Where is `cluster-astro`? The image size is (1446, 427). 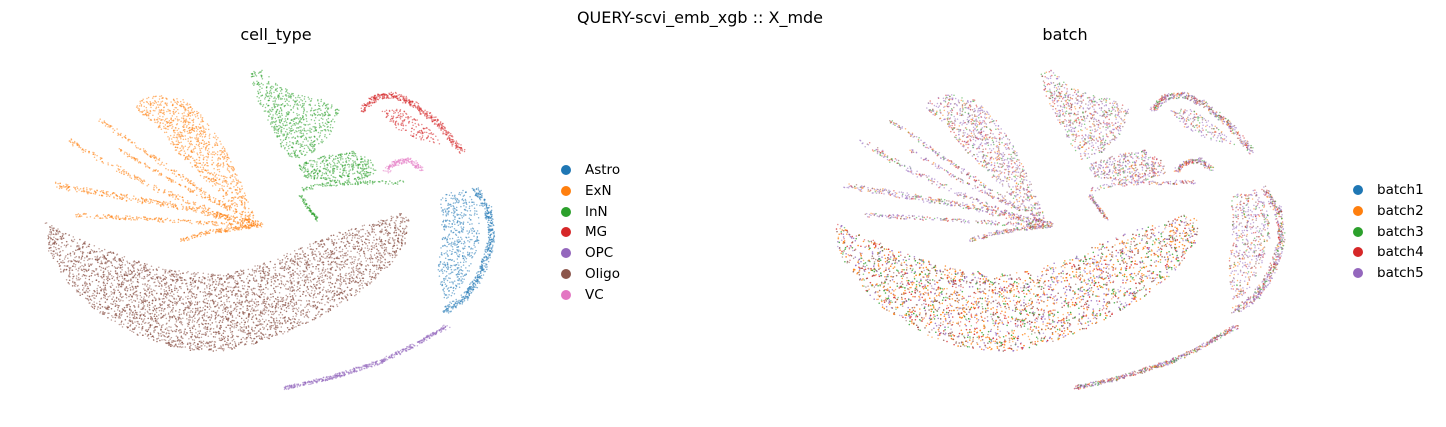 cluster-astro is located at coordinates (1257, 250).